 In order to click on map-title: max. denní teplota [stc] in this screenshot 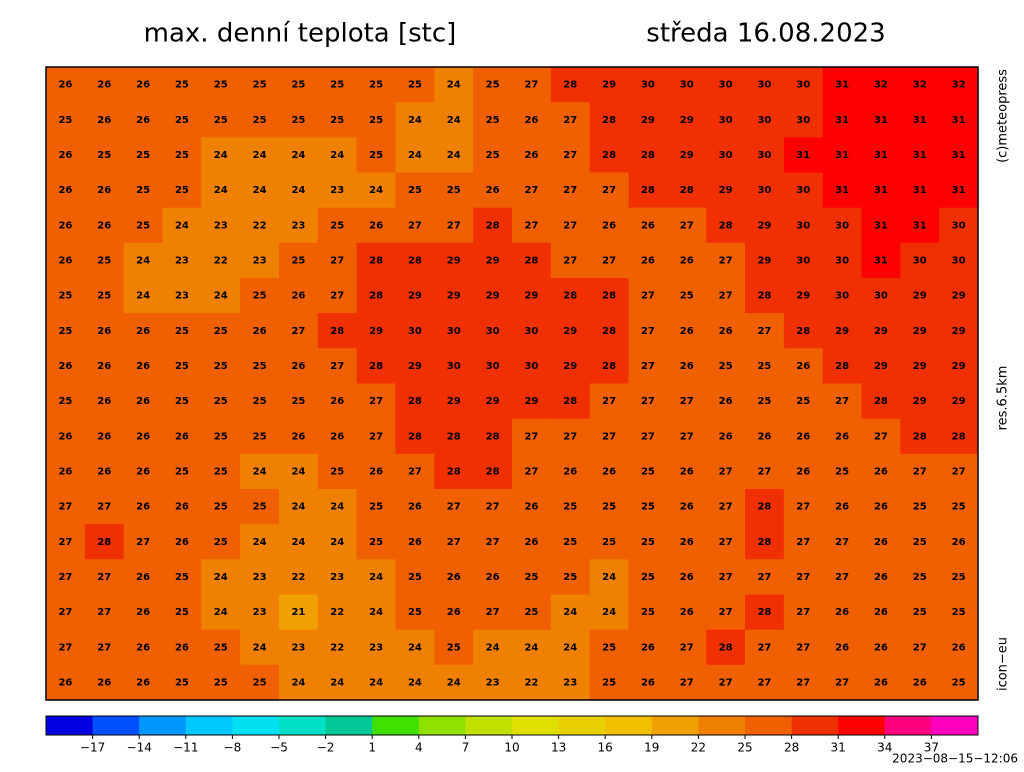, I will do `click(300, 34)`.